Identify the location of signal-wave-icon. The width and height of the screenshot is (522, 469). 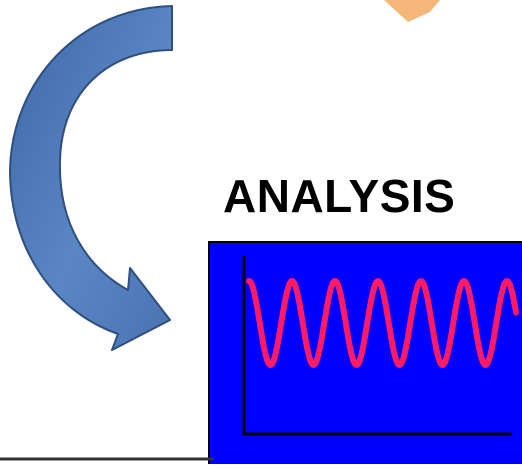
(382, 323).